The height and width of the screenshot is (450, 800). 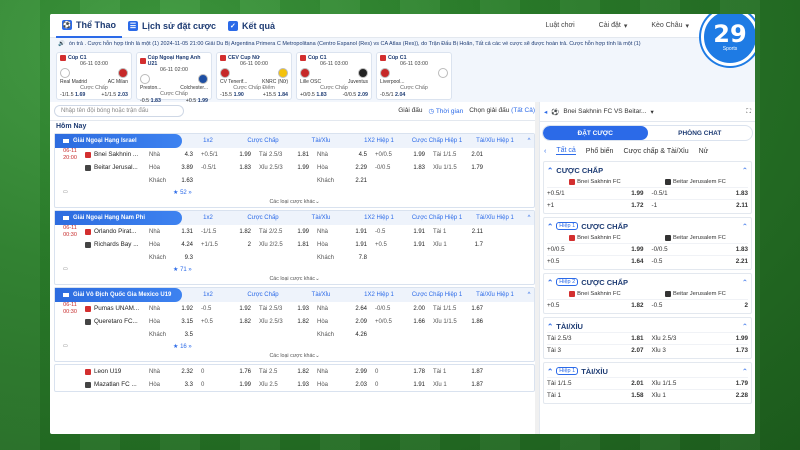 I want to click on fullscreen-icon: ⛶, so click(x=748, y=111).